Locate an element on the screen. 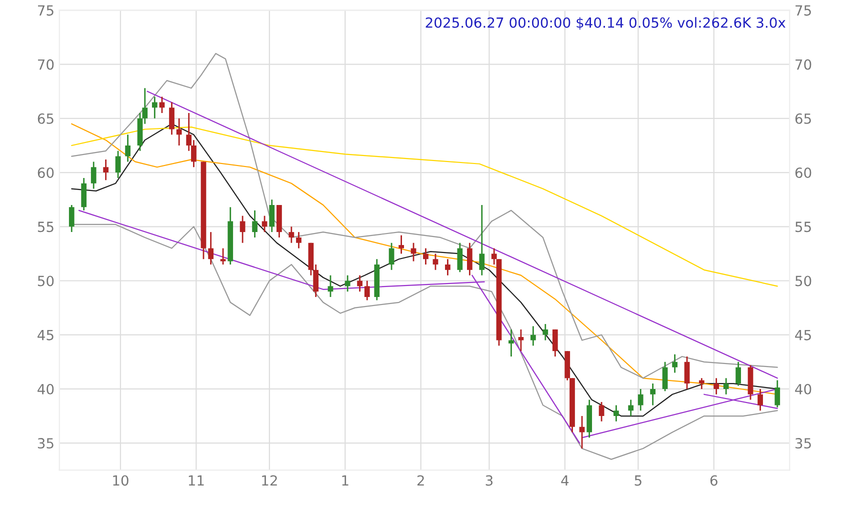 This screenshot has width=849, height=511. y2-tick-label: 75 is located at coordinates (803, 10).